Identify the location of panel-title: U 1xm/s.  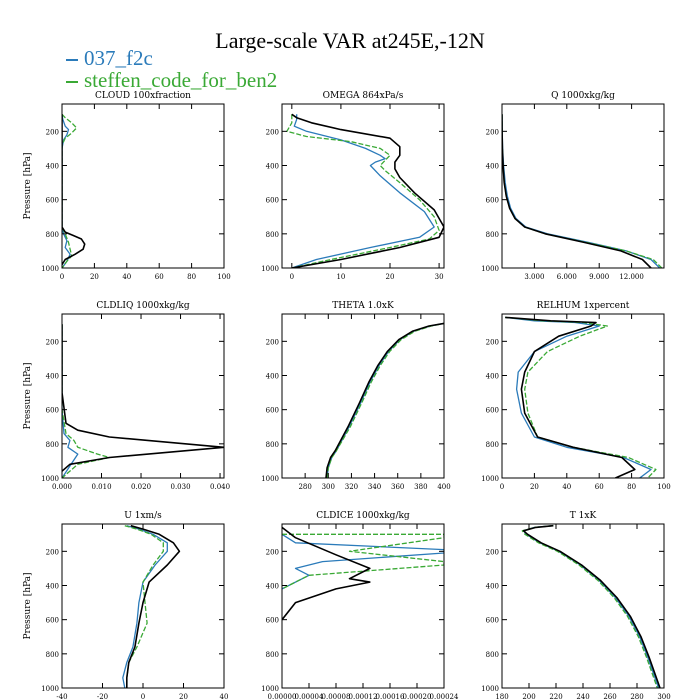
(143, 516).